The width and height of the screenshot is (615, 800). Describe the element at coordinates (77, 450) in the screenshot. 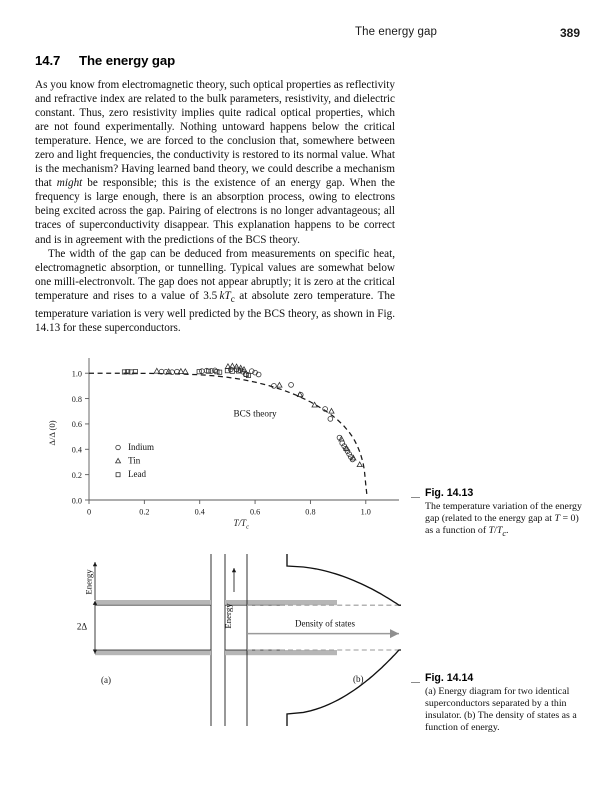

I see `y-tick-label: 0.4` at that location.